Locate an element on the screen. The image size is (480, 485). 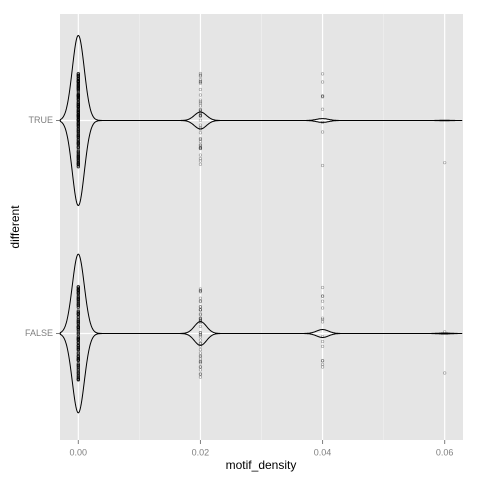
x-tick-label: 0.06 is located at coordinates (445, 452).